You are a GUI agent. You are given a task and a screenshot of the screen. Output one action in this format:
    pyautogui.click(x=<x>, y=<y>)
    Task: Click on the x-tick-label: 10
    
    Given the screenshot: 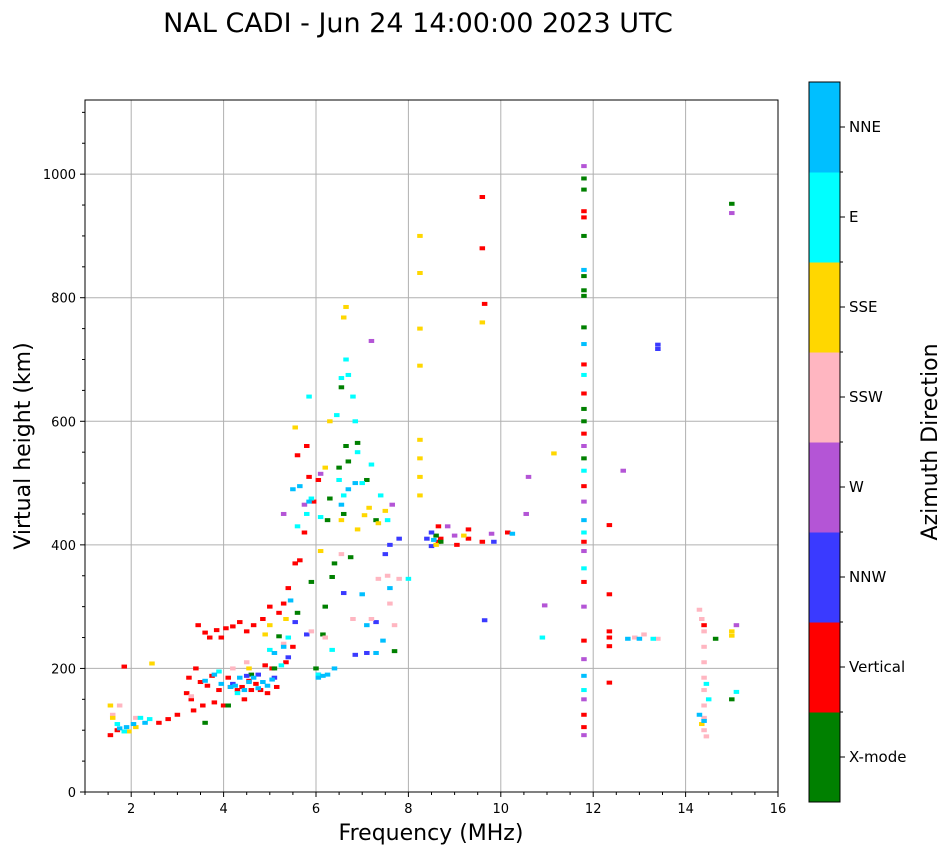 What is the action you would take?
    pyautogui.click(x=501, y=809)
    